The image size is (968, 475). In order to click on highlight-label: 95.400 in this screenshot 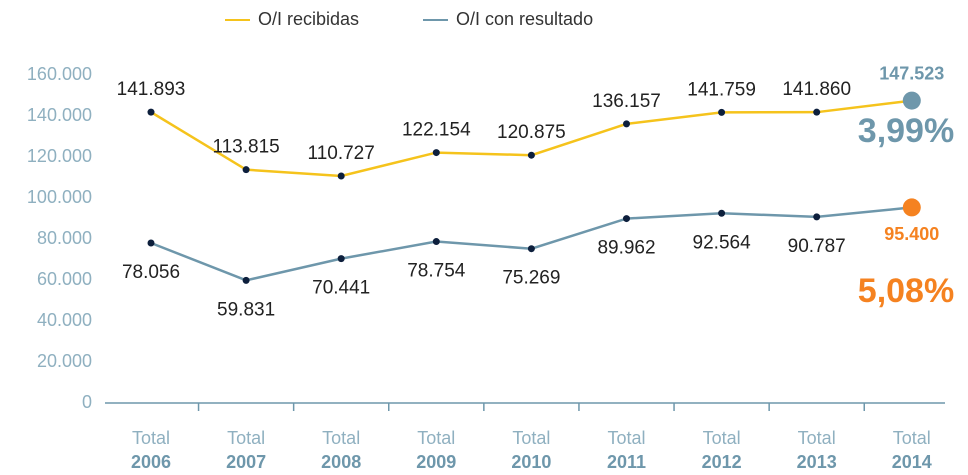, I will do `click(911, 234)`.